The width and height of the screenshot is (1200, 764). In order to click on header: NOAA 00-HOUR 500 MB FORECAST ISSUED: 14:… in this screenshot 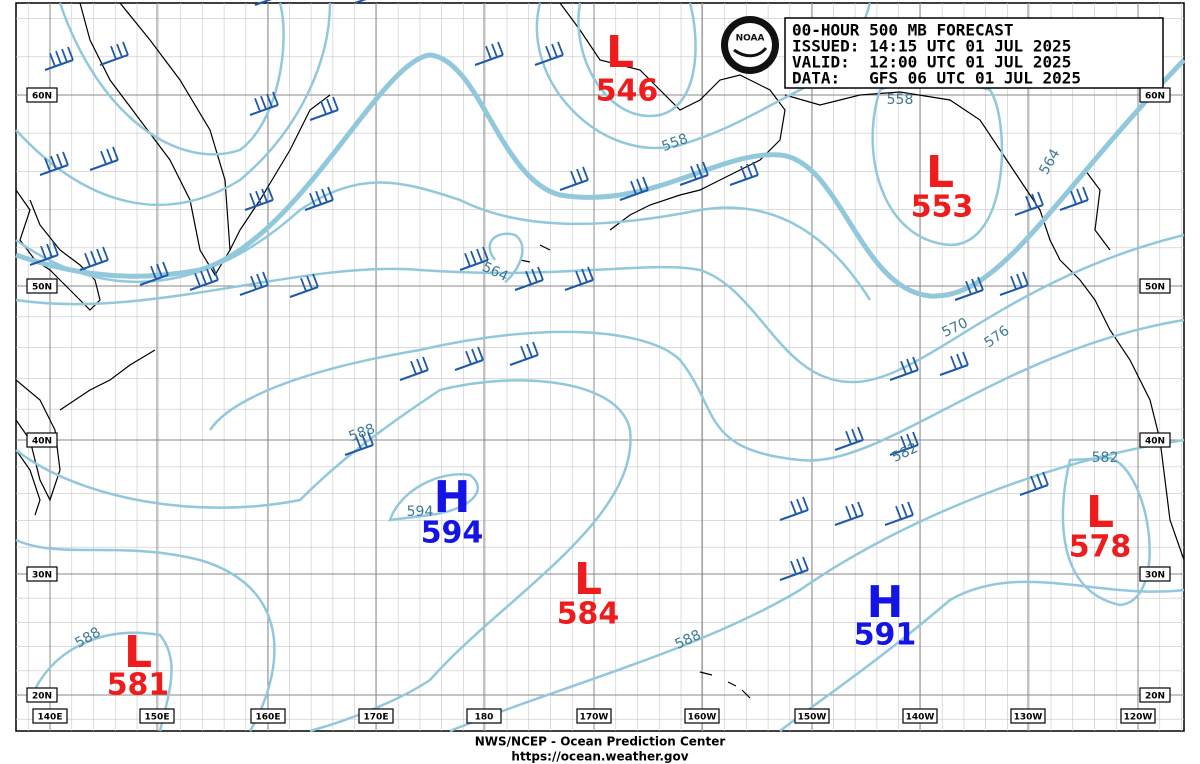, I will do `click(942, 52)`.